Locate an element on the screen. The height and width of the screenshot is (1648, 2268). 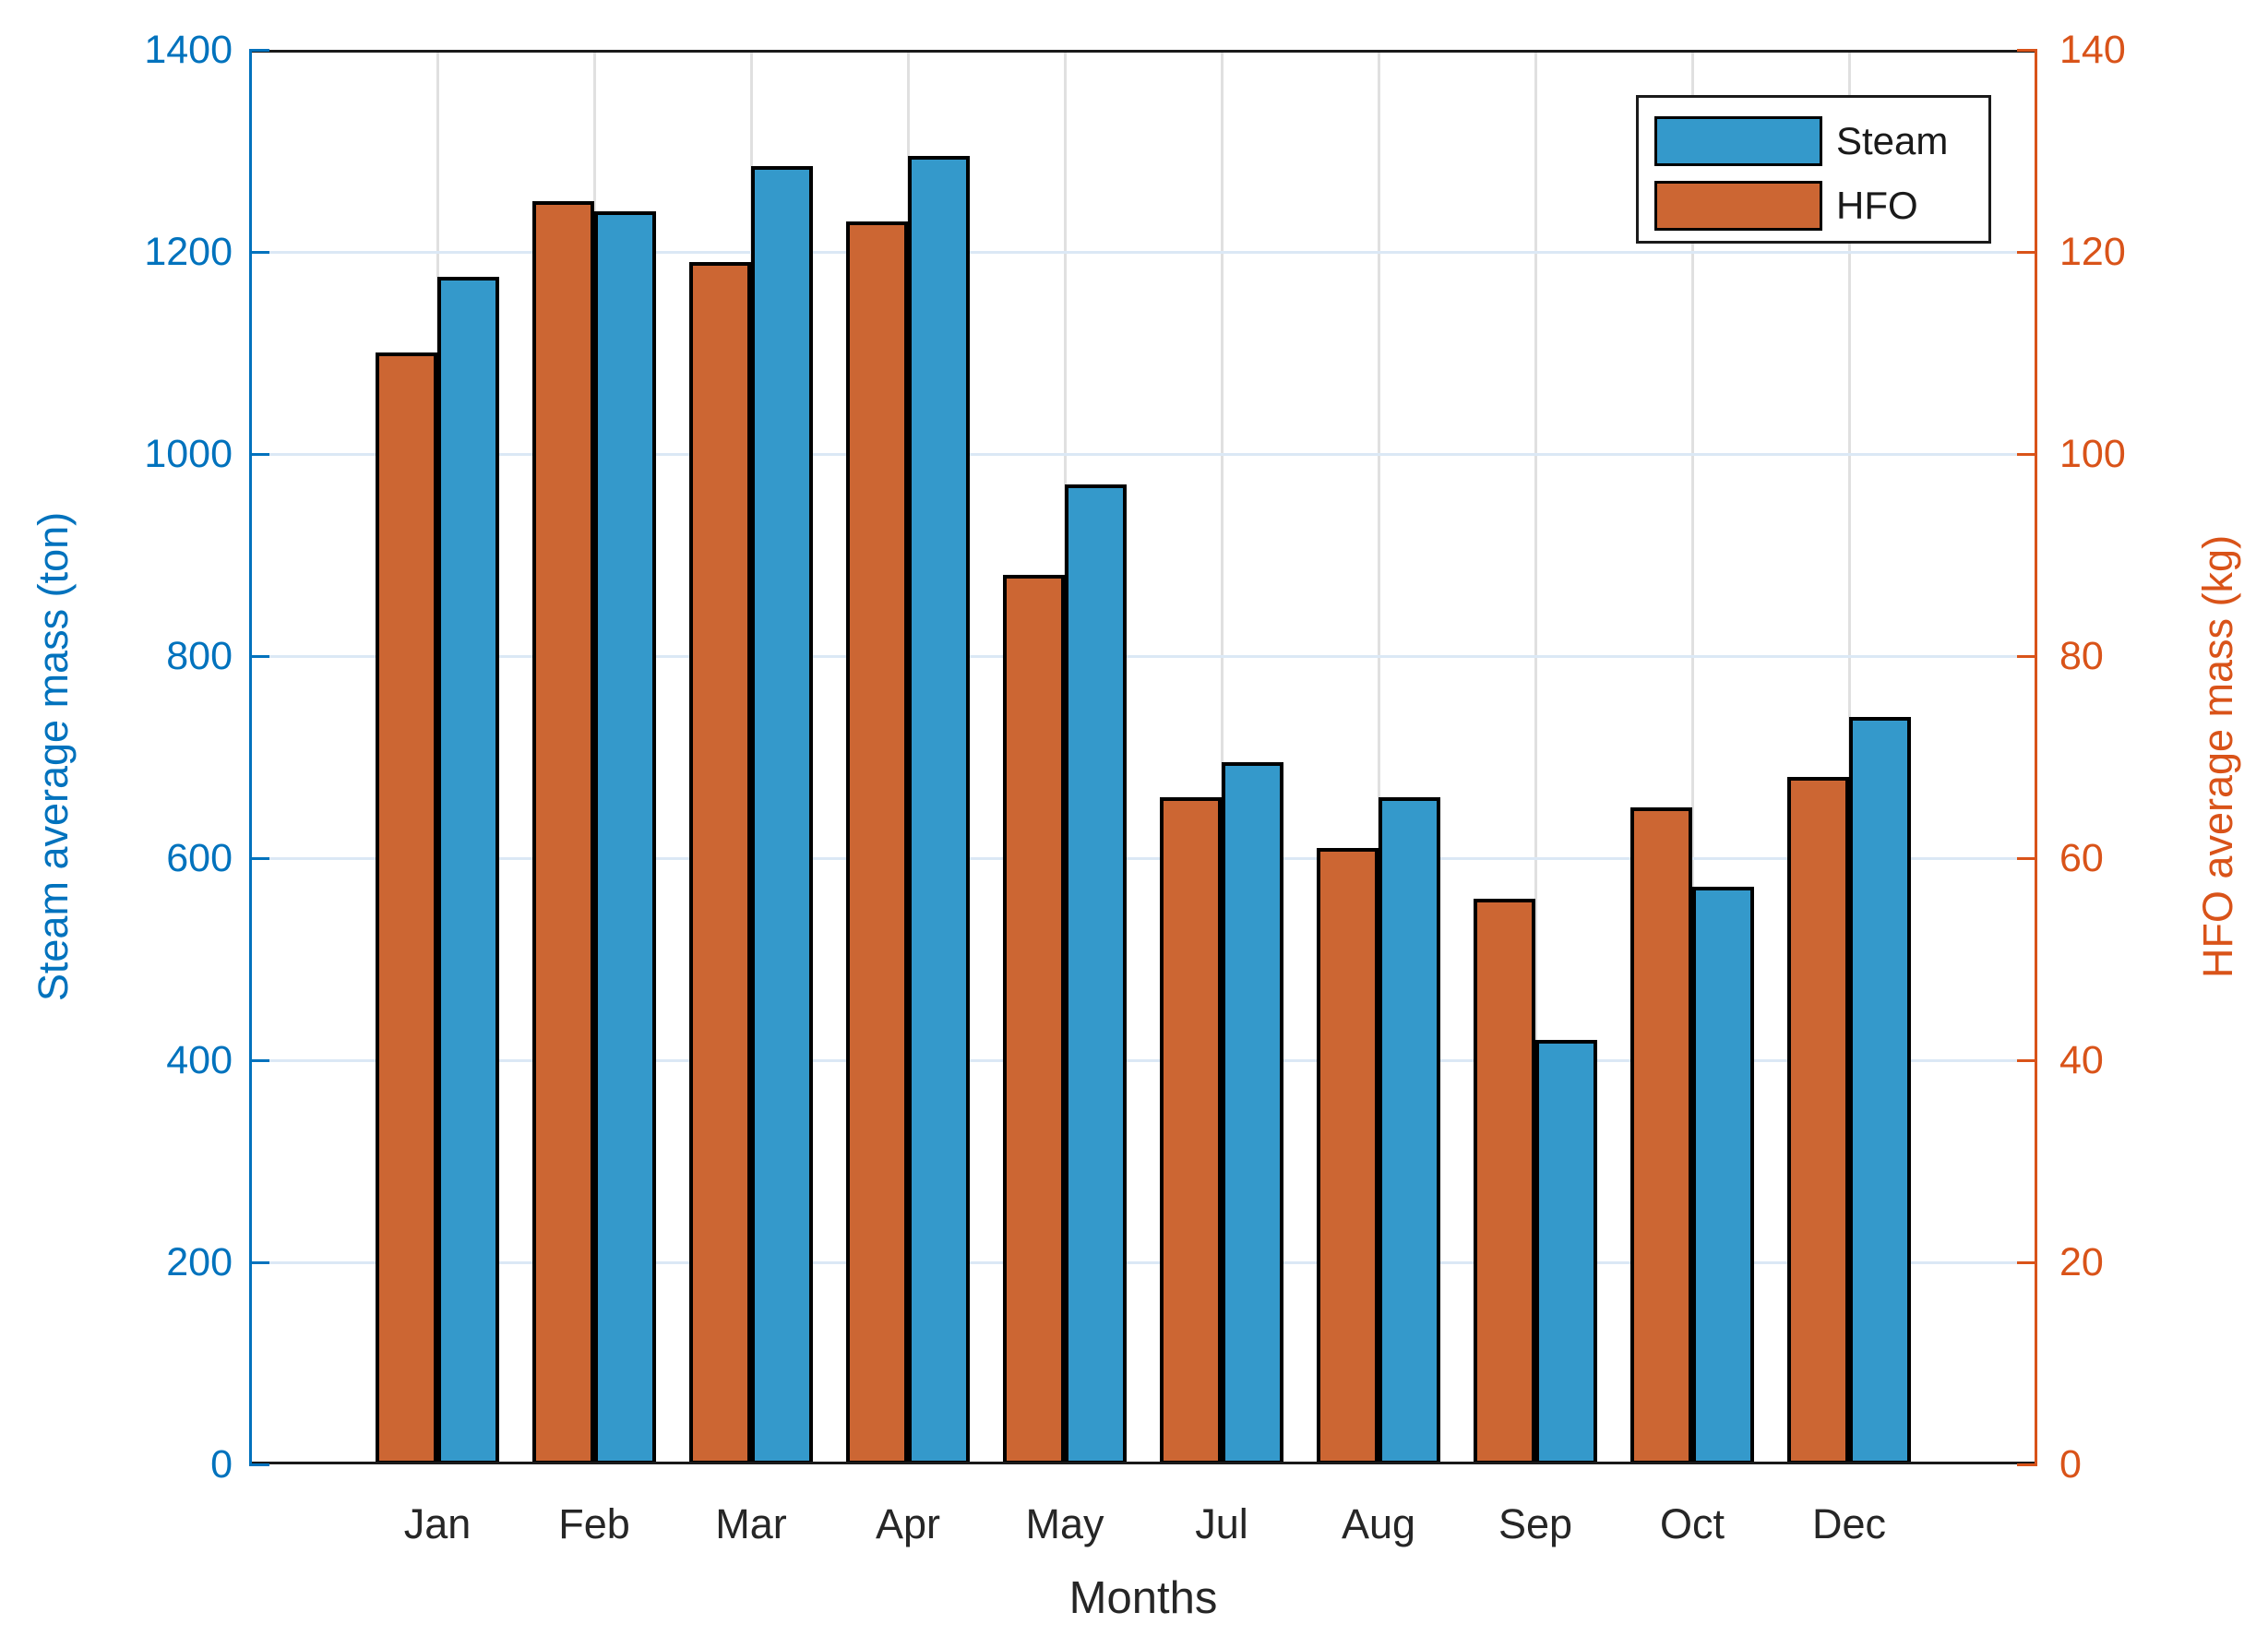
vertical-gridline-jul is located at coordinates (1223, 757).